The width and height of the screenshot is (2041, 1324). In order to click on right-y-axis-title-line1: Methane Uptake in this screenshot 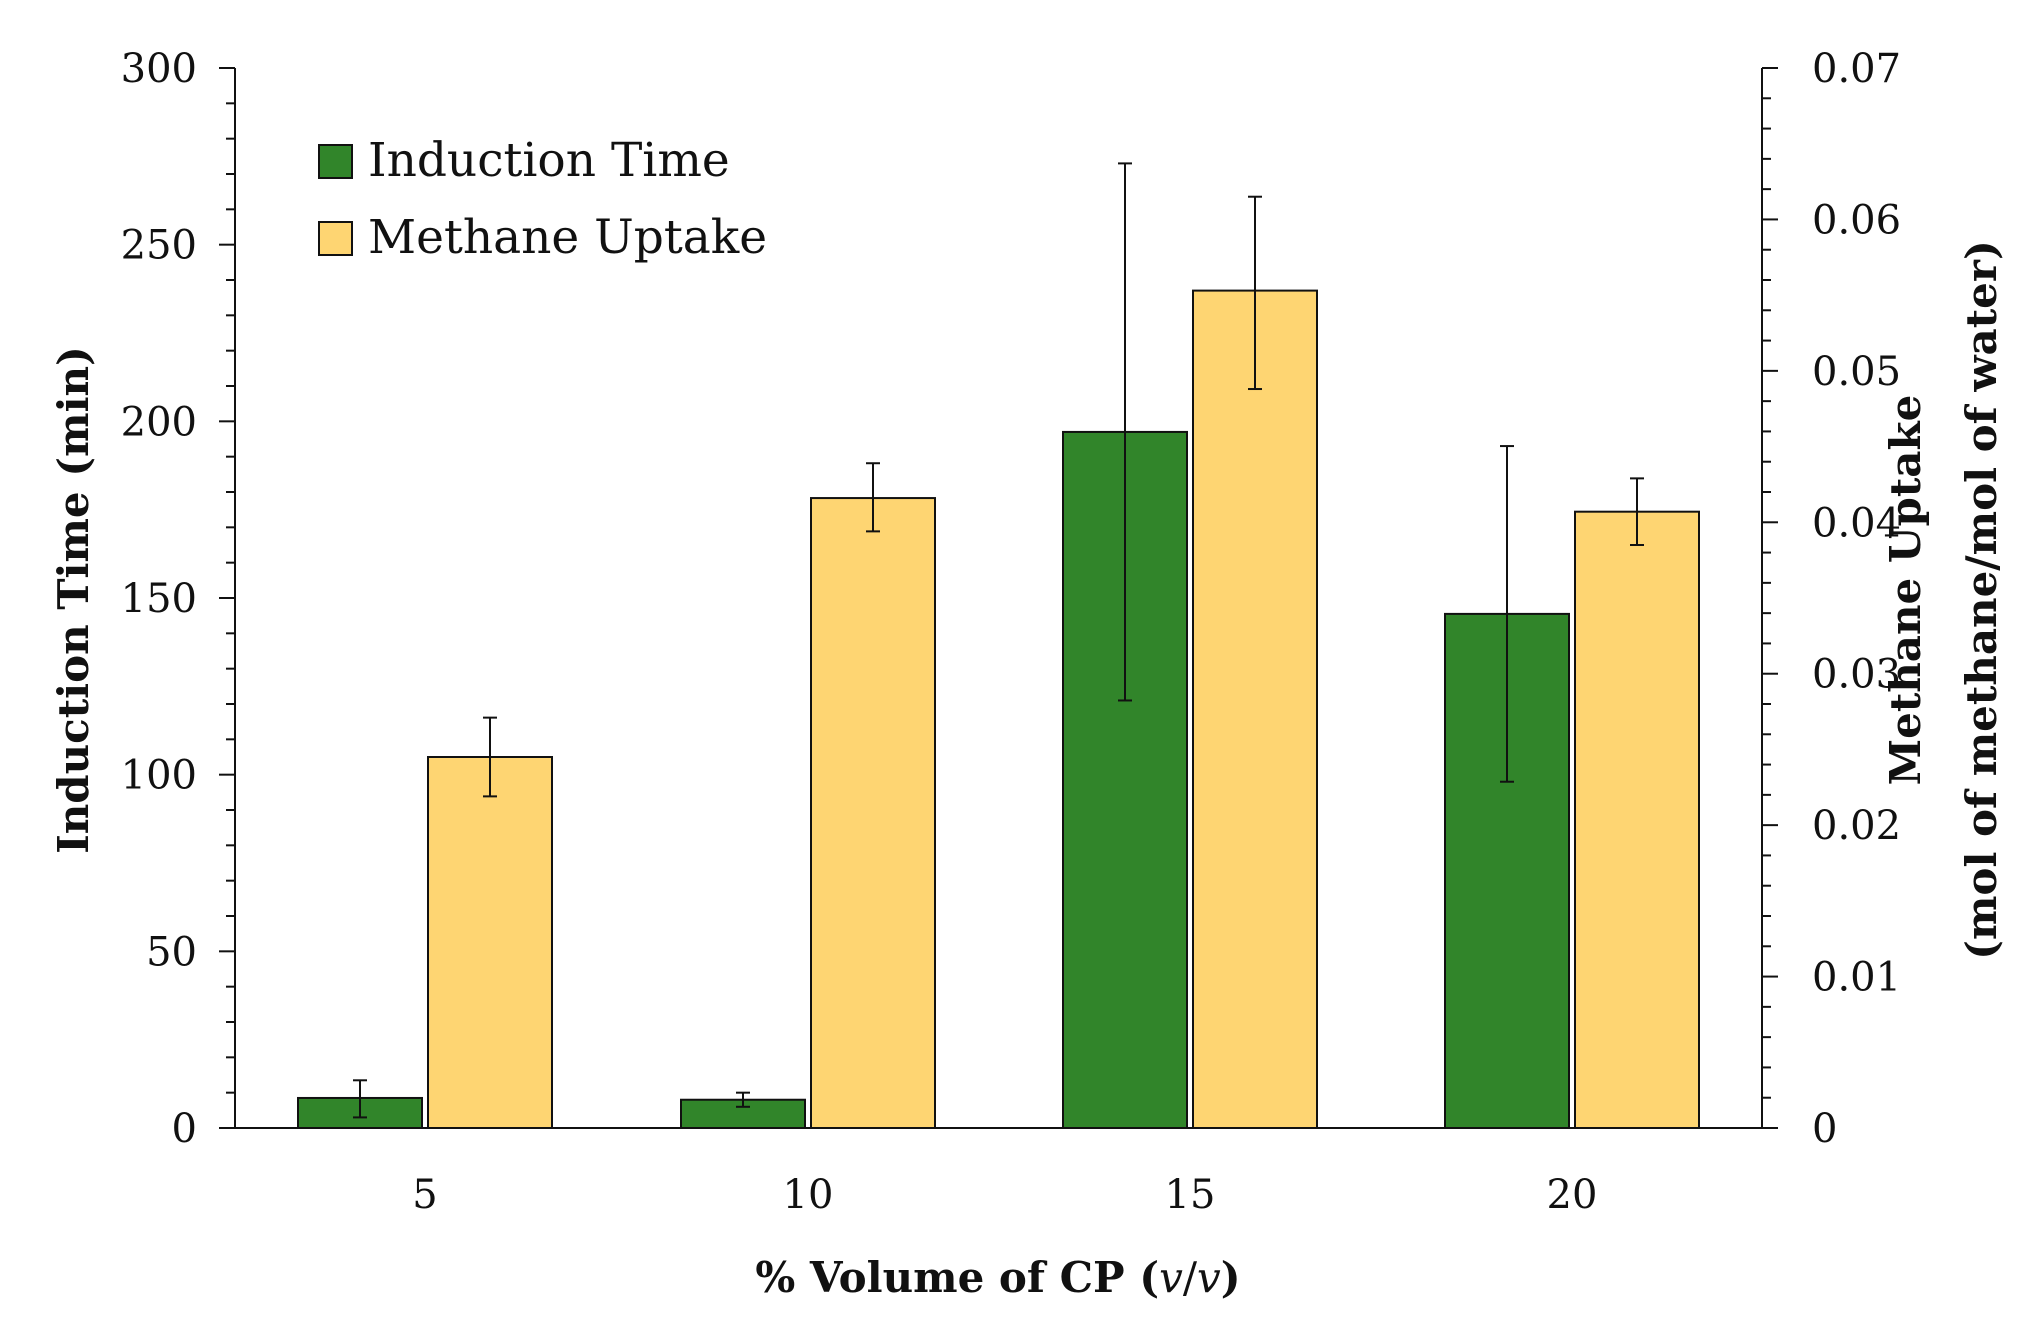, I will do `click(1905, 590)`.